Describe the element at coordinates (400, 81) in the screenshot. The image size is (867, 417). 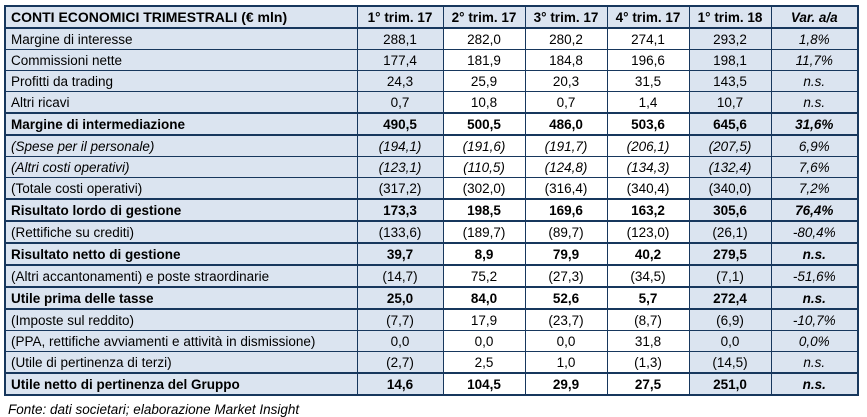
I see `cell: 24,3` at that location.